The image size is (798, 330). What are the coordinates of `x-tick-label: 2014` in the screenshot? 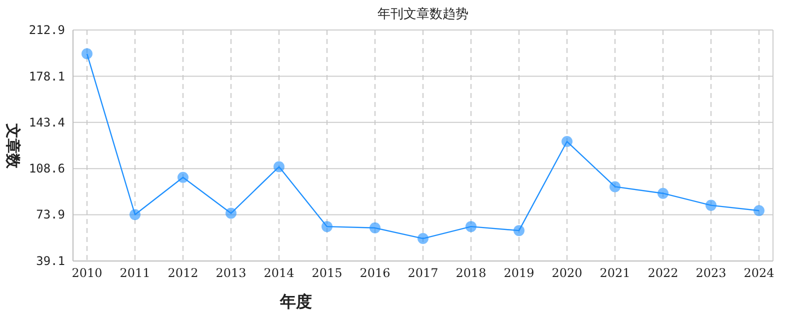 It's located at (279, 273).